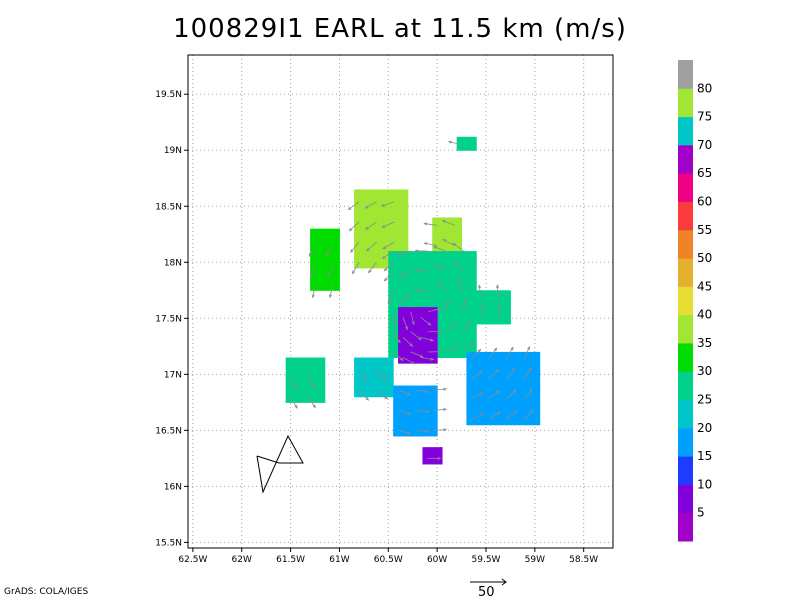  What do you see at coordinates (704, 145) in the screenshot?
I see `colorbar-label: 70` at bounding box center [704, 145].